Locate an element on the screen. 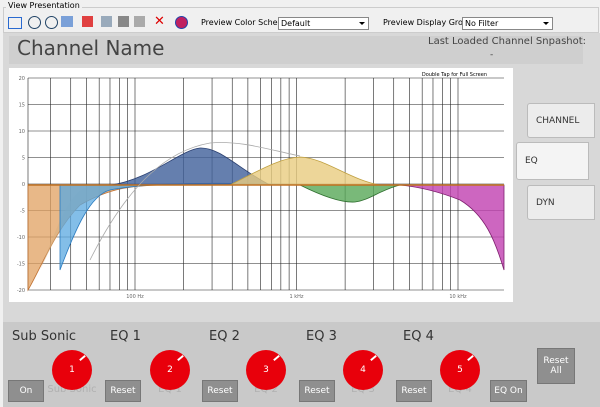  band-title: Sub Sonic is located at coordinates (44, 336).